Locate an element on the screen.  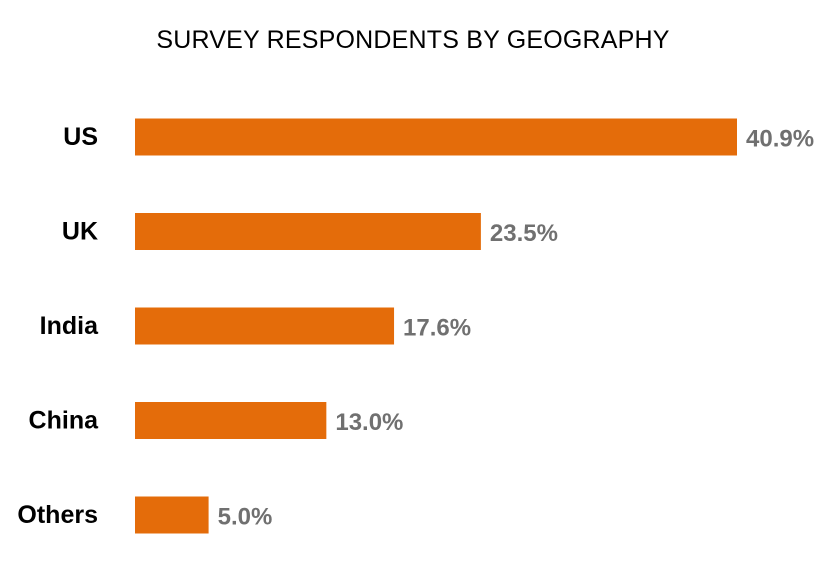
category-label-uk: UK is located at coordinates (80, 232).